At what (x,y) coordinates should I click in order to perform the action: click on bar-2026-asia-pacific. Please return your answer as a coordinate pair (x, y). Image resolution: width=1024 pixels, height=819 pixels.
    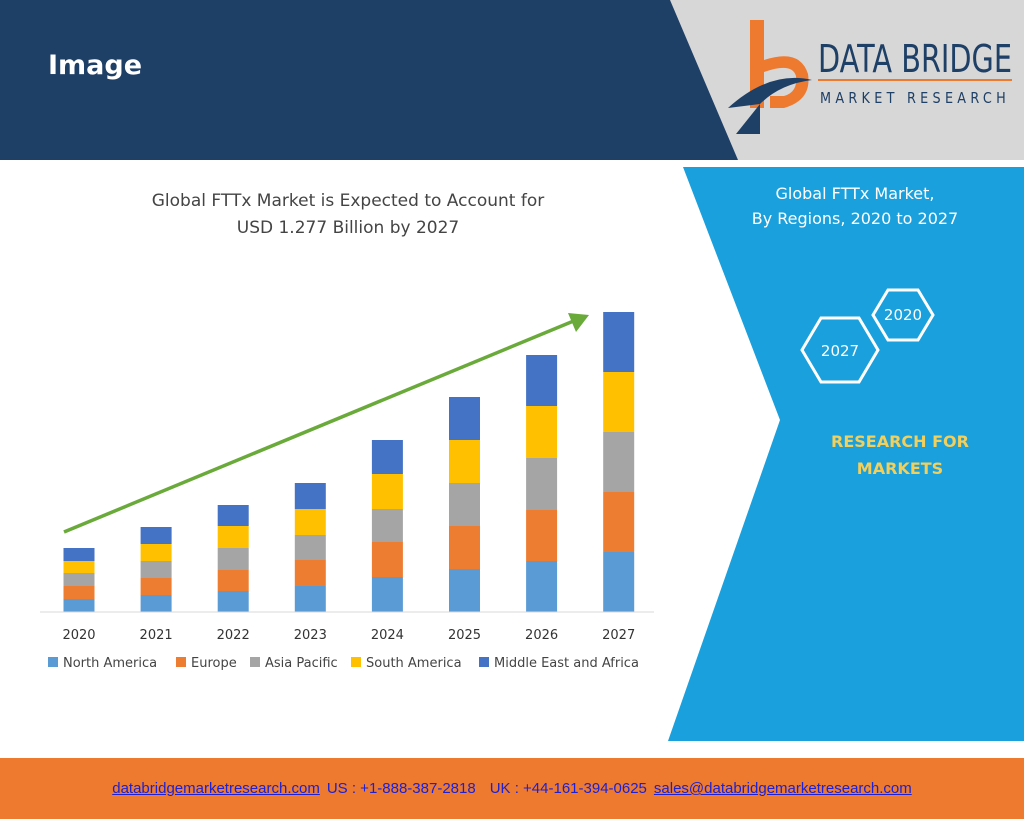
    Looking at the image, I should click on (542, 484).